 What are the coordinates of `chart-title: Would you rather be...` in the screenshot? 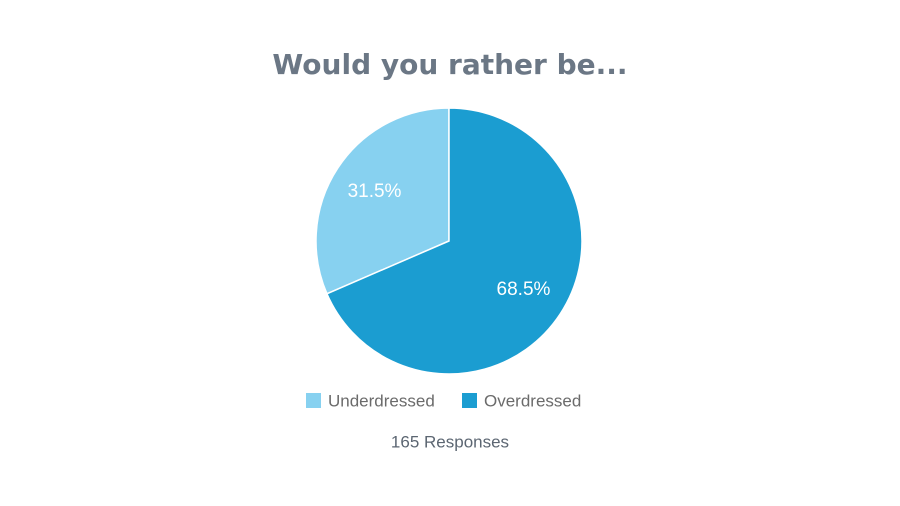 It's located at (449, 64).